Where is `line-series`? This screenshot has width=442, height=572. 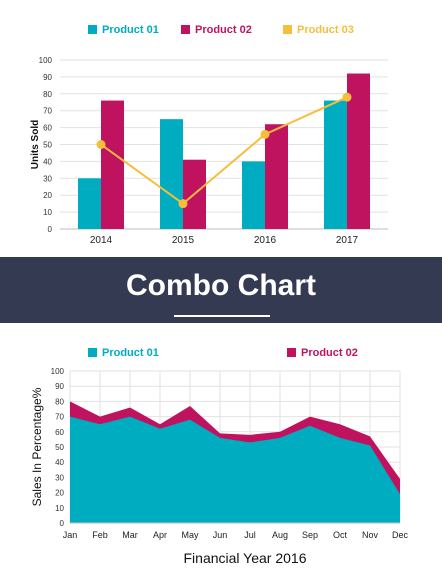 line-series is located at coordinates (224, 150).